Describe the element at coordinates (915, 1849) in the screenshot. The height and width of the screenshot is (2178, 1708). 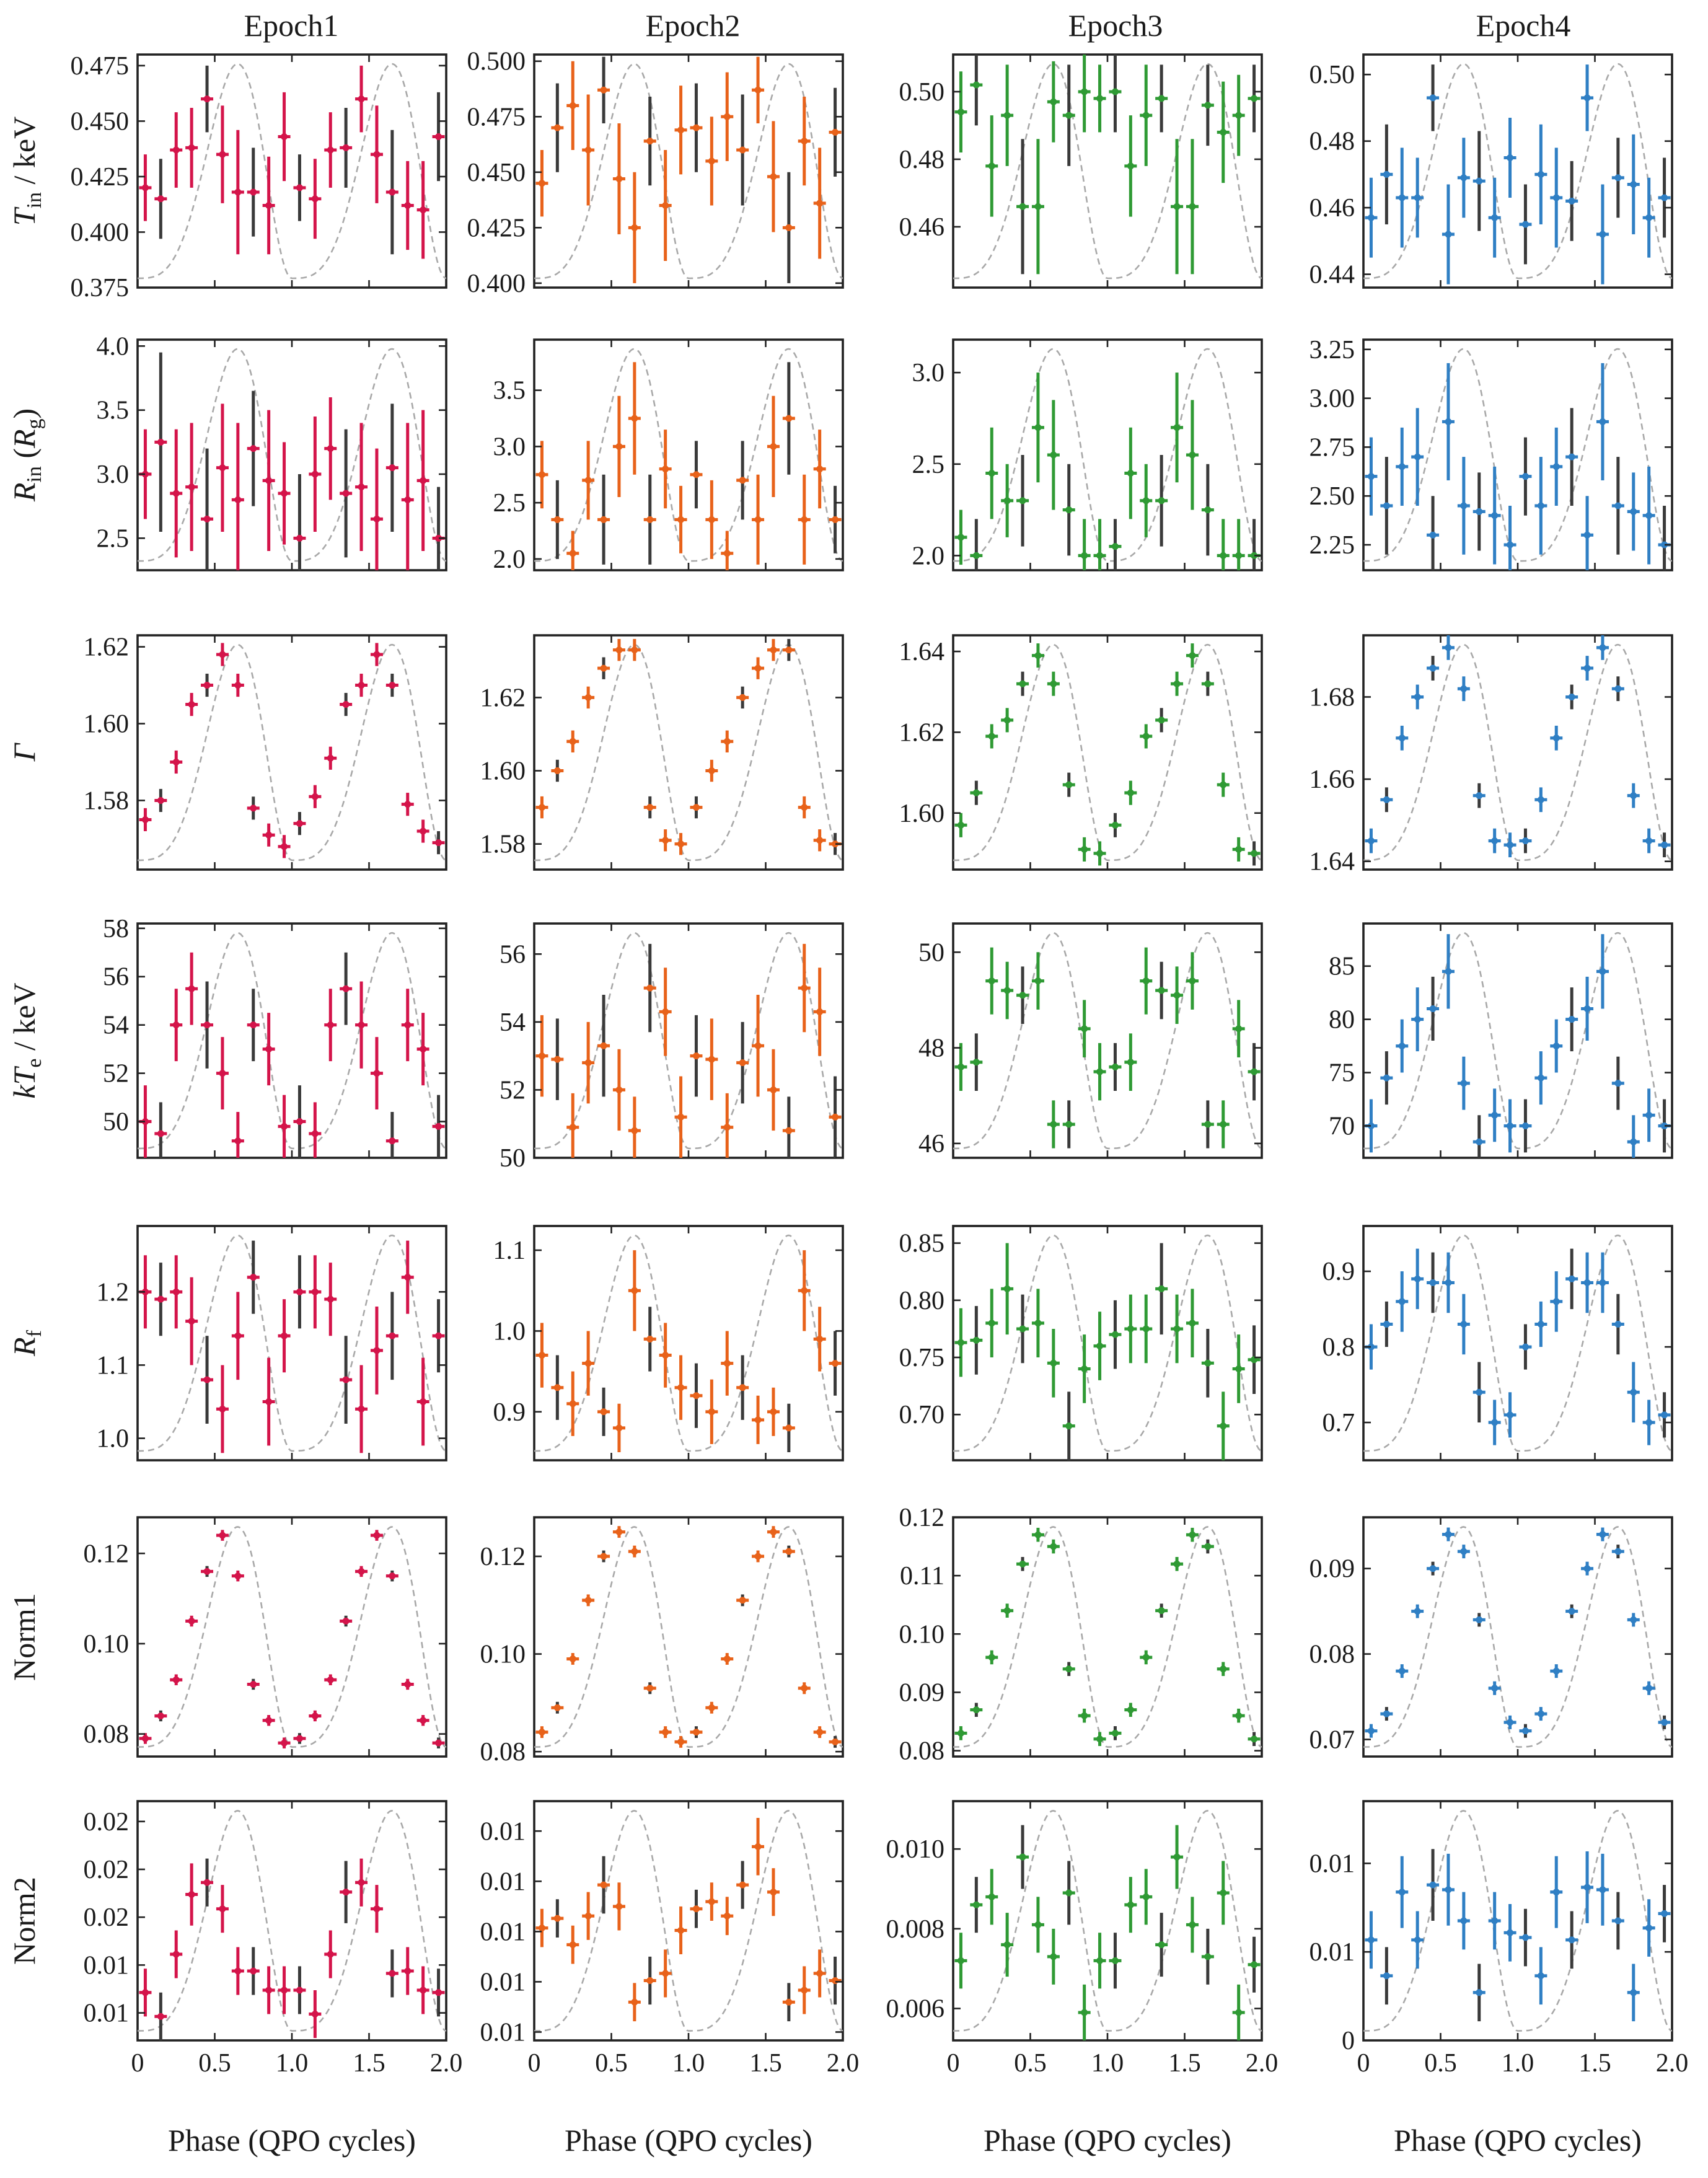
I see `y-tick-label: 0.010` at that location.